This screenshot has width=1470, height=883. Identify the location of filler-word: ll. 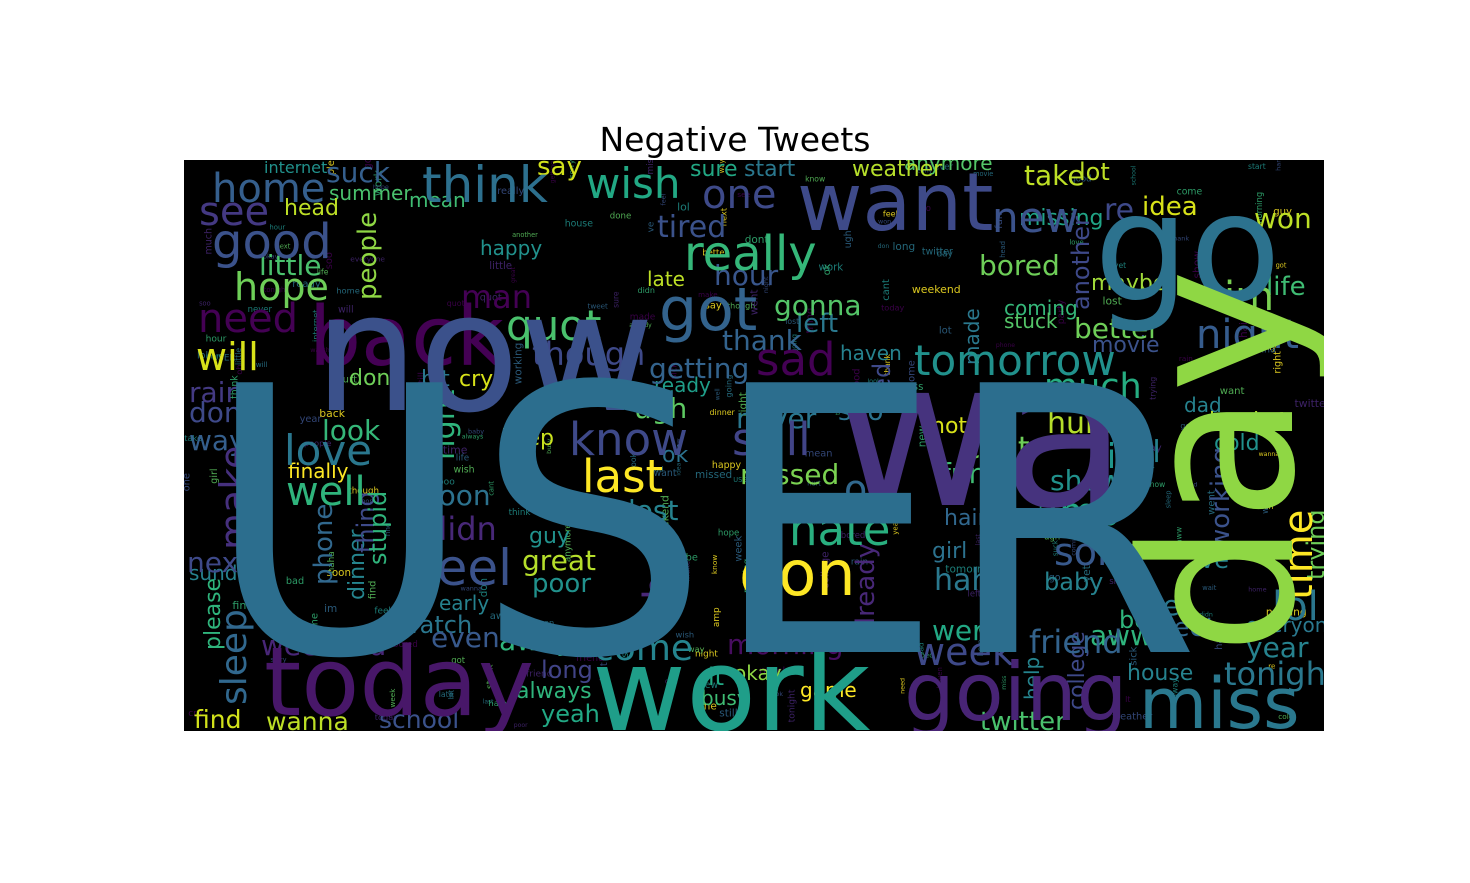
(752, 397).